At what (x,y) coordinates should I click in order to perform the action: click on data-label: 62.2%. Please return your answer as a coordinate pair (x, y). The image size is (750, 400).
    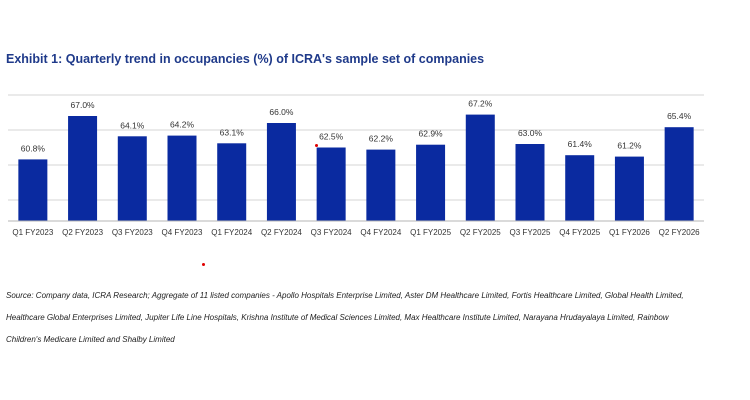
    Looking at the image, I should click on (381, 139).